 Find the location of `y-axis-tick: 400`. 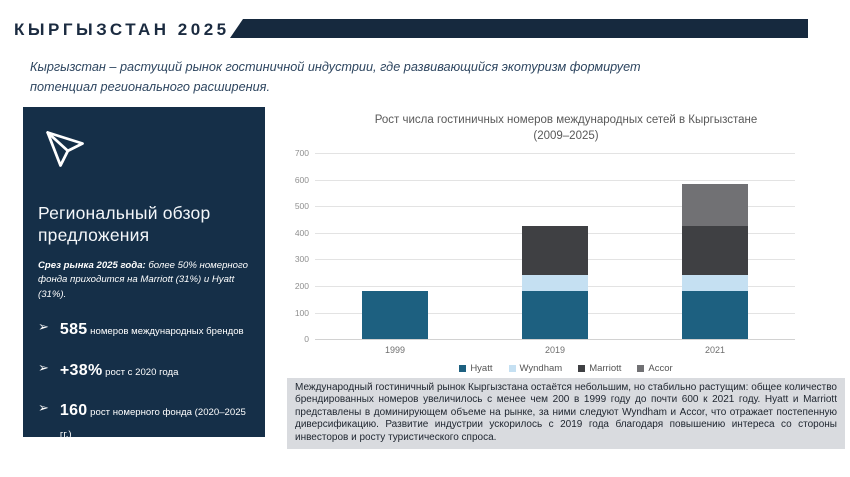

y-axis-tick: 400 is located at coordinates (301, 232).